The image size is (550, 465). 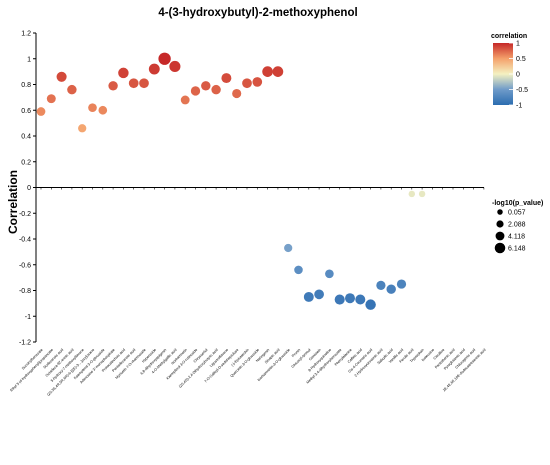 I want to click on size-legend-label: 2.088, so click(x=517, y=225).